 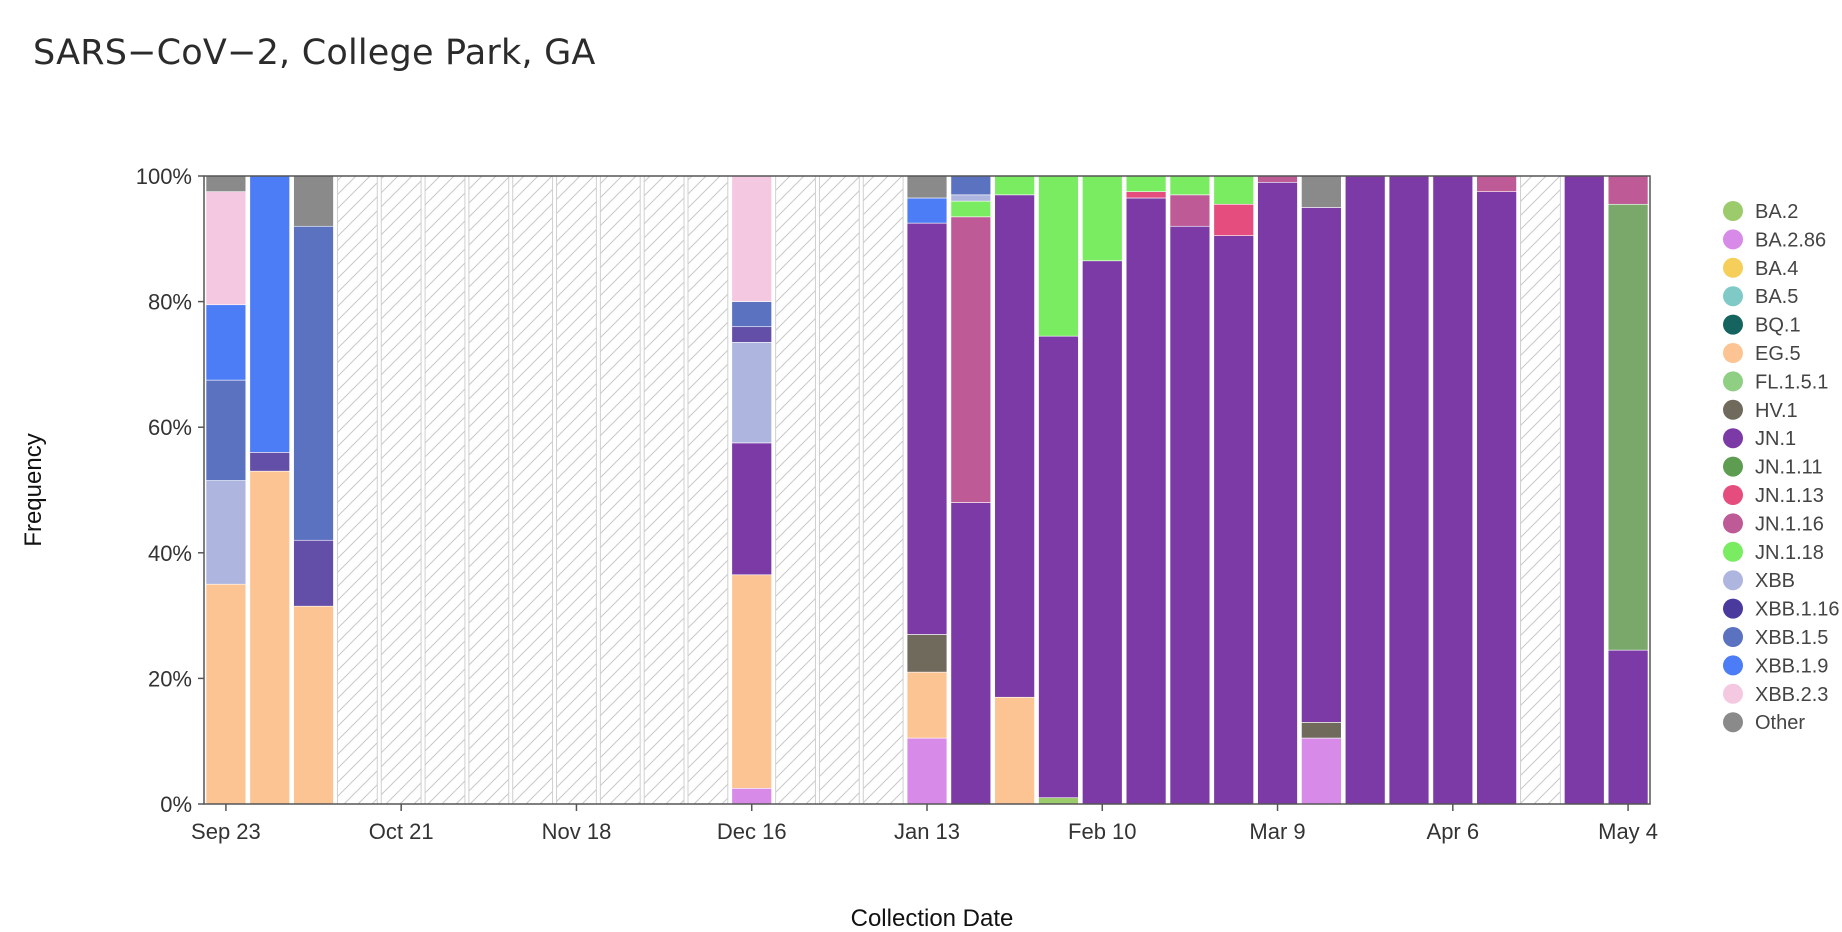 I want to click on x-tick-label: Oct 21, so click(x=401, y=831).